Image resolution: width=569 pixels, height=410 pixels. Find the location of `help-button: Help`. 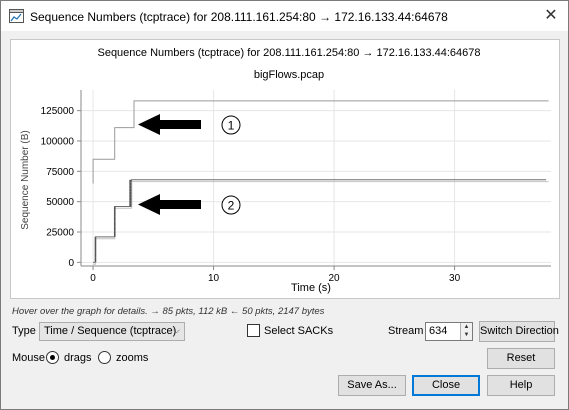

help-button: Help is located at coordinates (521, 385).